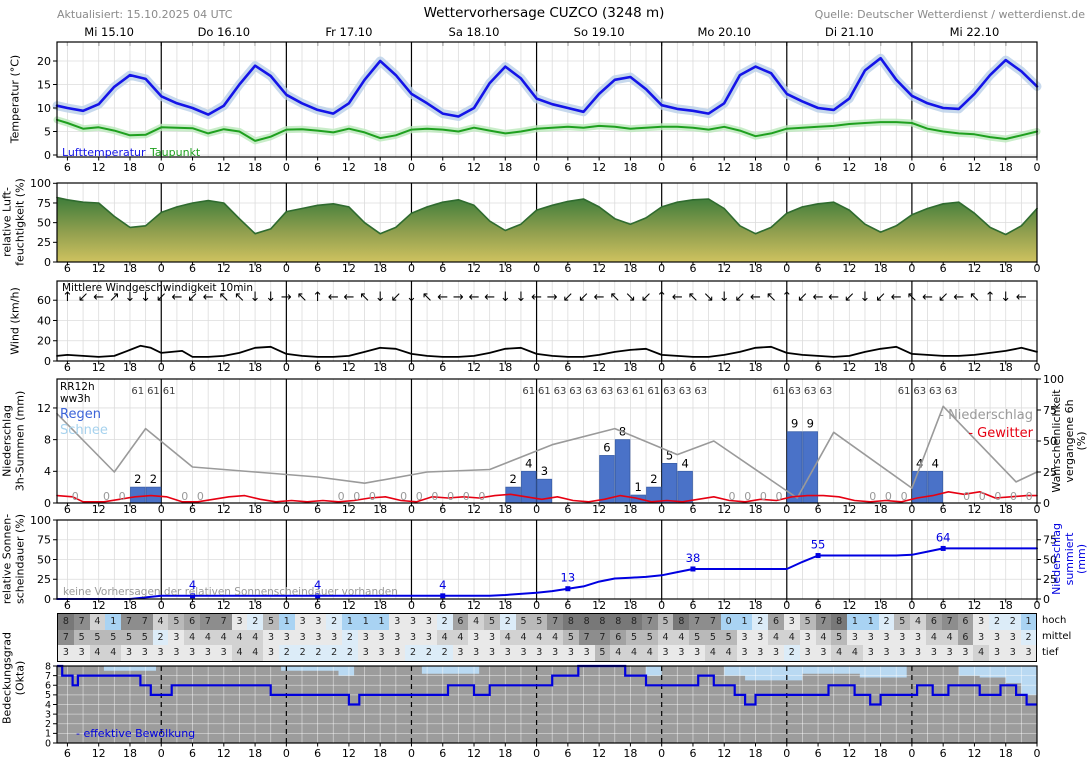 The image size is (1088, 763). What do you see at coordinates (47, 503) in the screenshot?
I see `y-tick-label: 0` at bounding box center [47, 503].